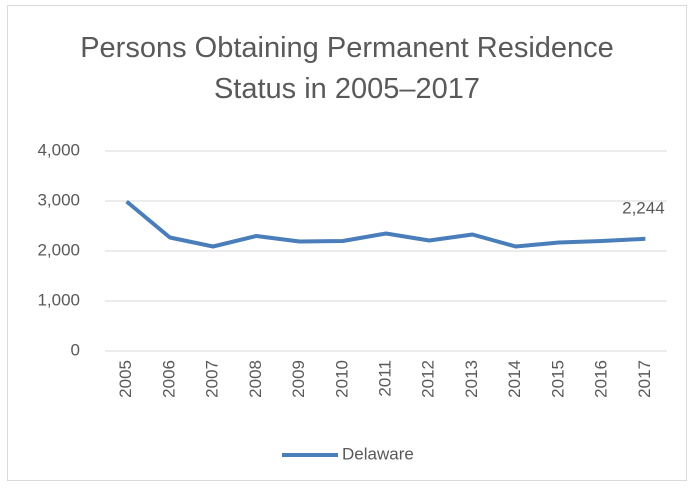 The width and height of the screenshot is (694, 489). What do you see at coordinates (643, 207) in the screenshot?
I see `data-label: 2,244` at bounding box center [643, 207].